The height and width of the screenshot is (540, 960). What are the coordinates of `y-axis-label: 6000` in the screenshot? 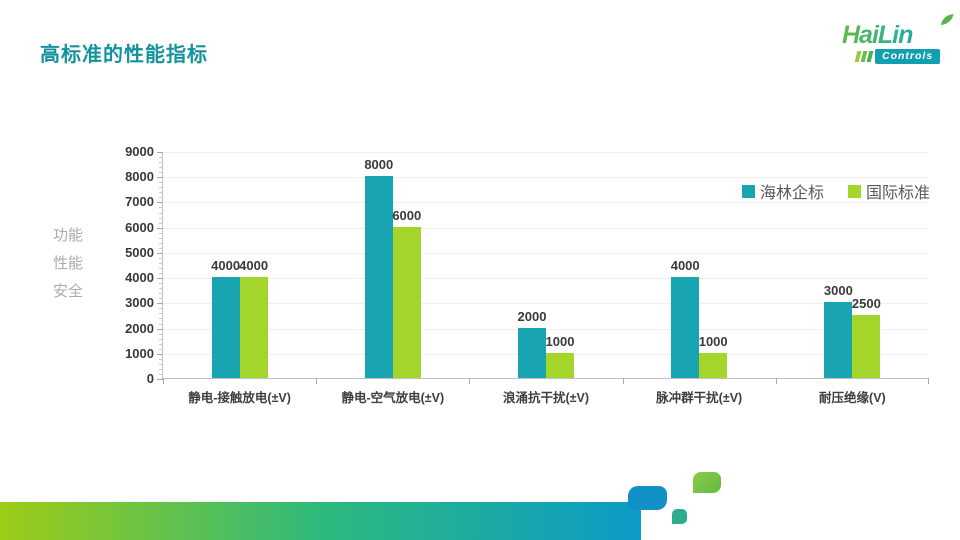 It's located at (139, 227).